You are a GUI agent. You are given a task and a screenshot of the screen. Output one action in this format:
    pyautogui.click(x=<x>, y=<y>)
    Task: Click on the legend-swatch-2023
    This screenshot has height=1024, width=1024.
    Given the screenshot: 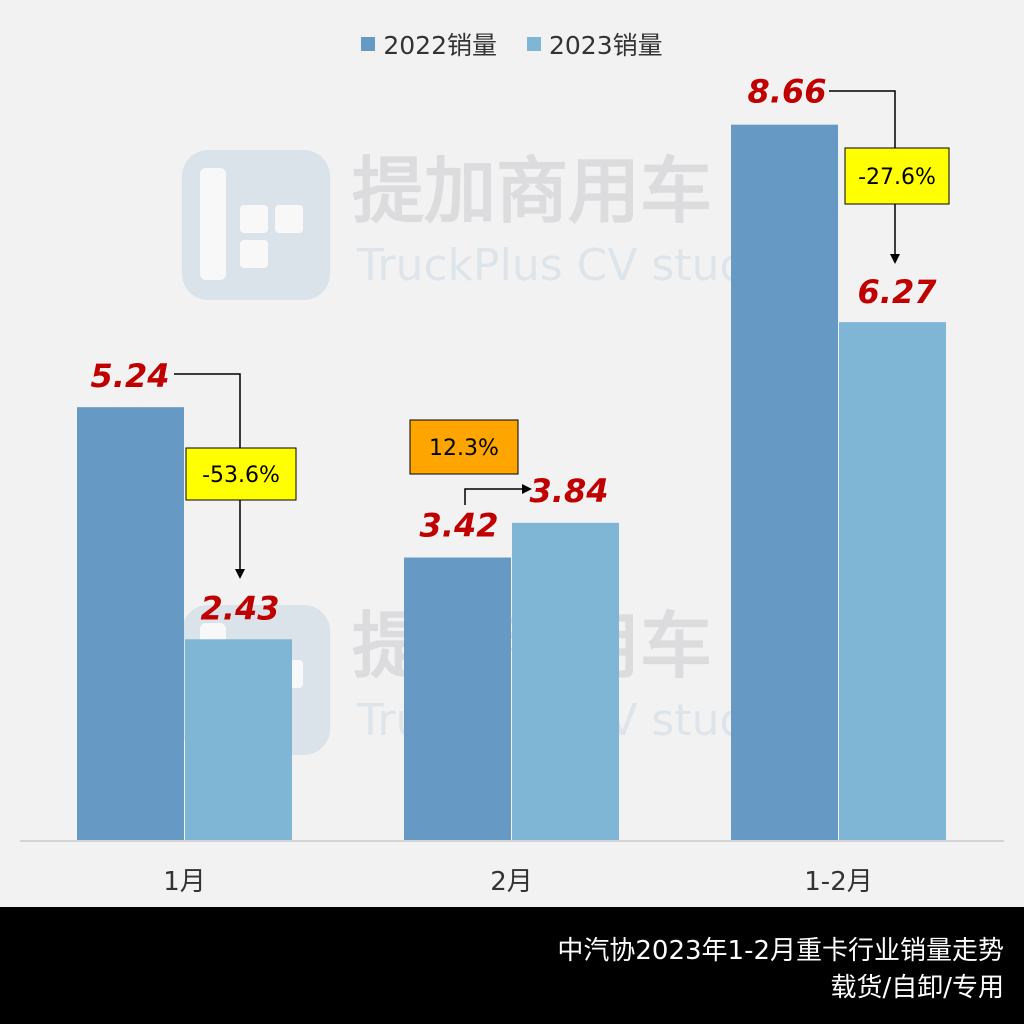 What is the action you would take?
    pyautogui.click(x=534, y=44)
    